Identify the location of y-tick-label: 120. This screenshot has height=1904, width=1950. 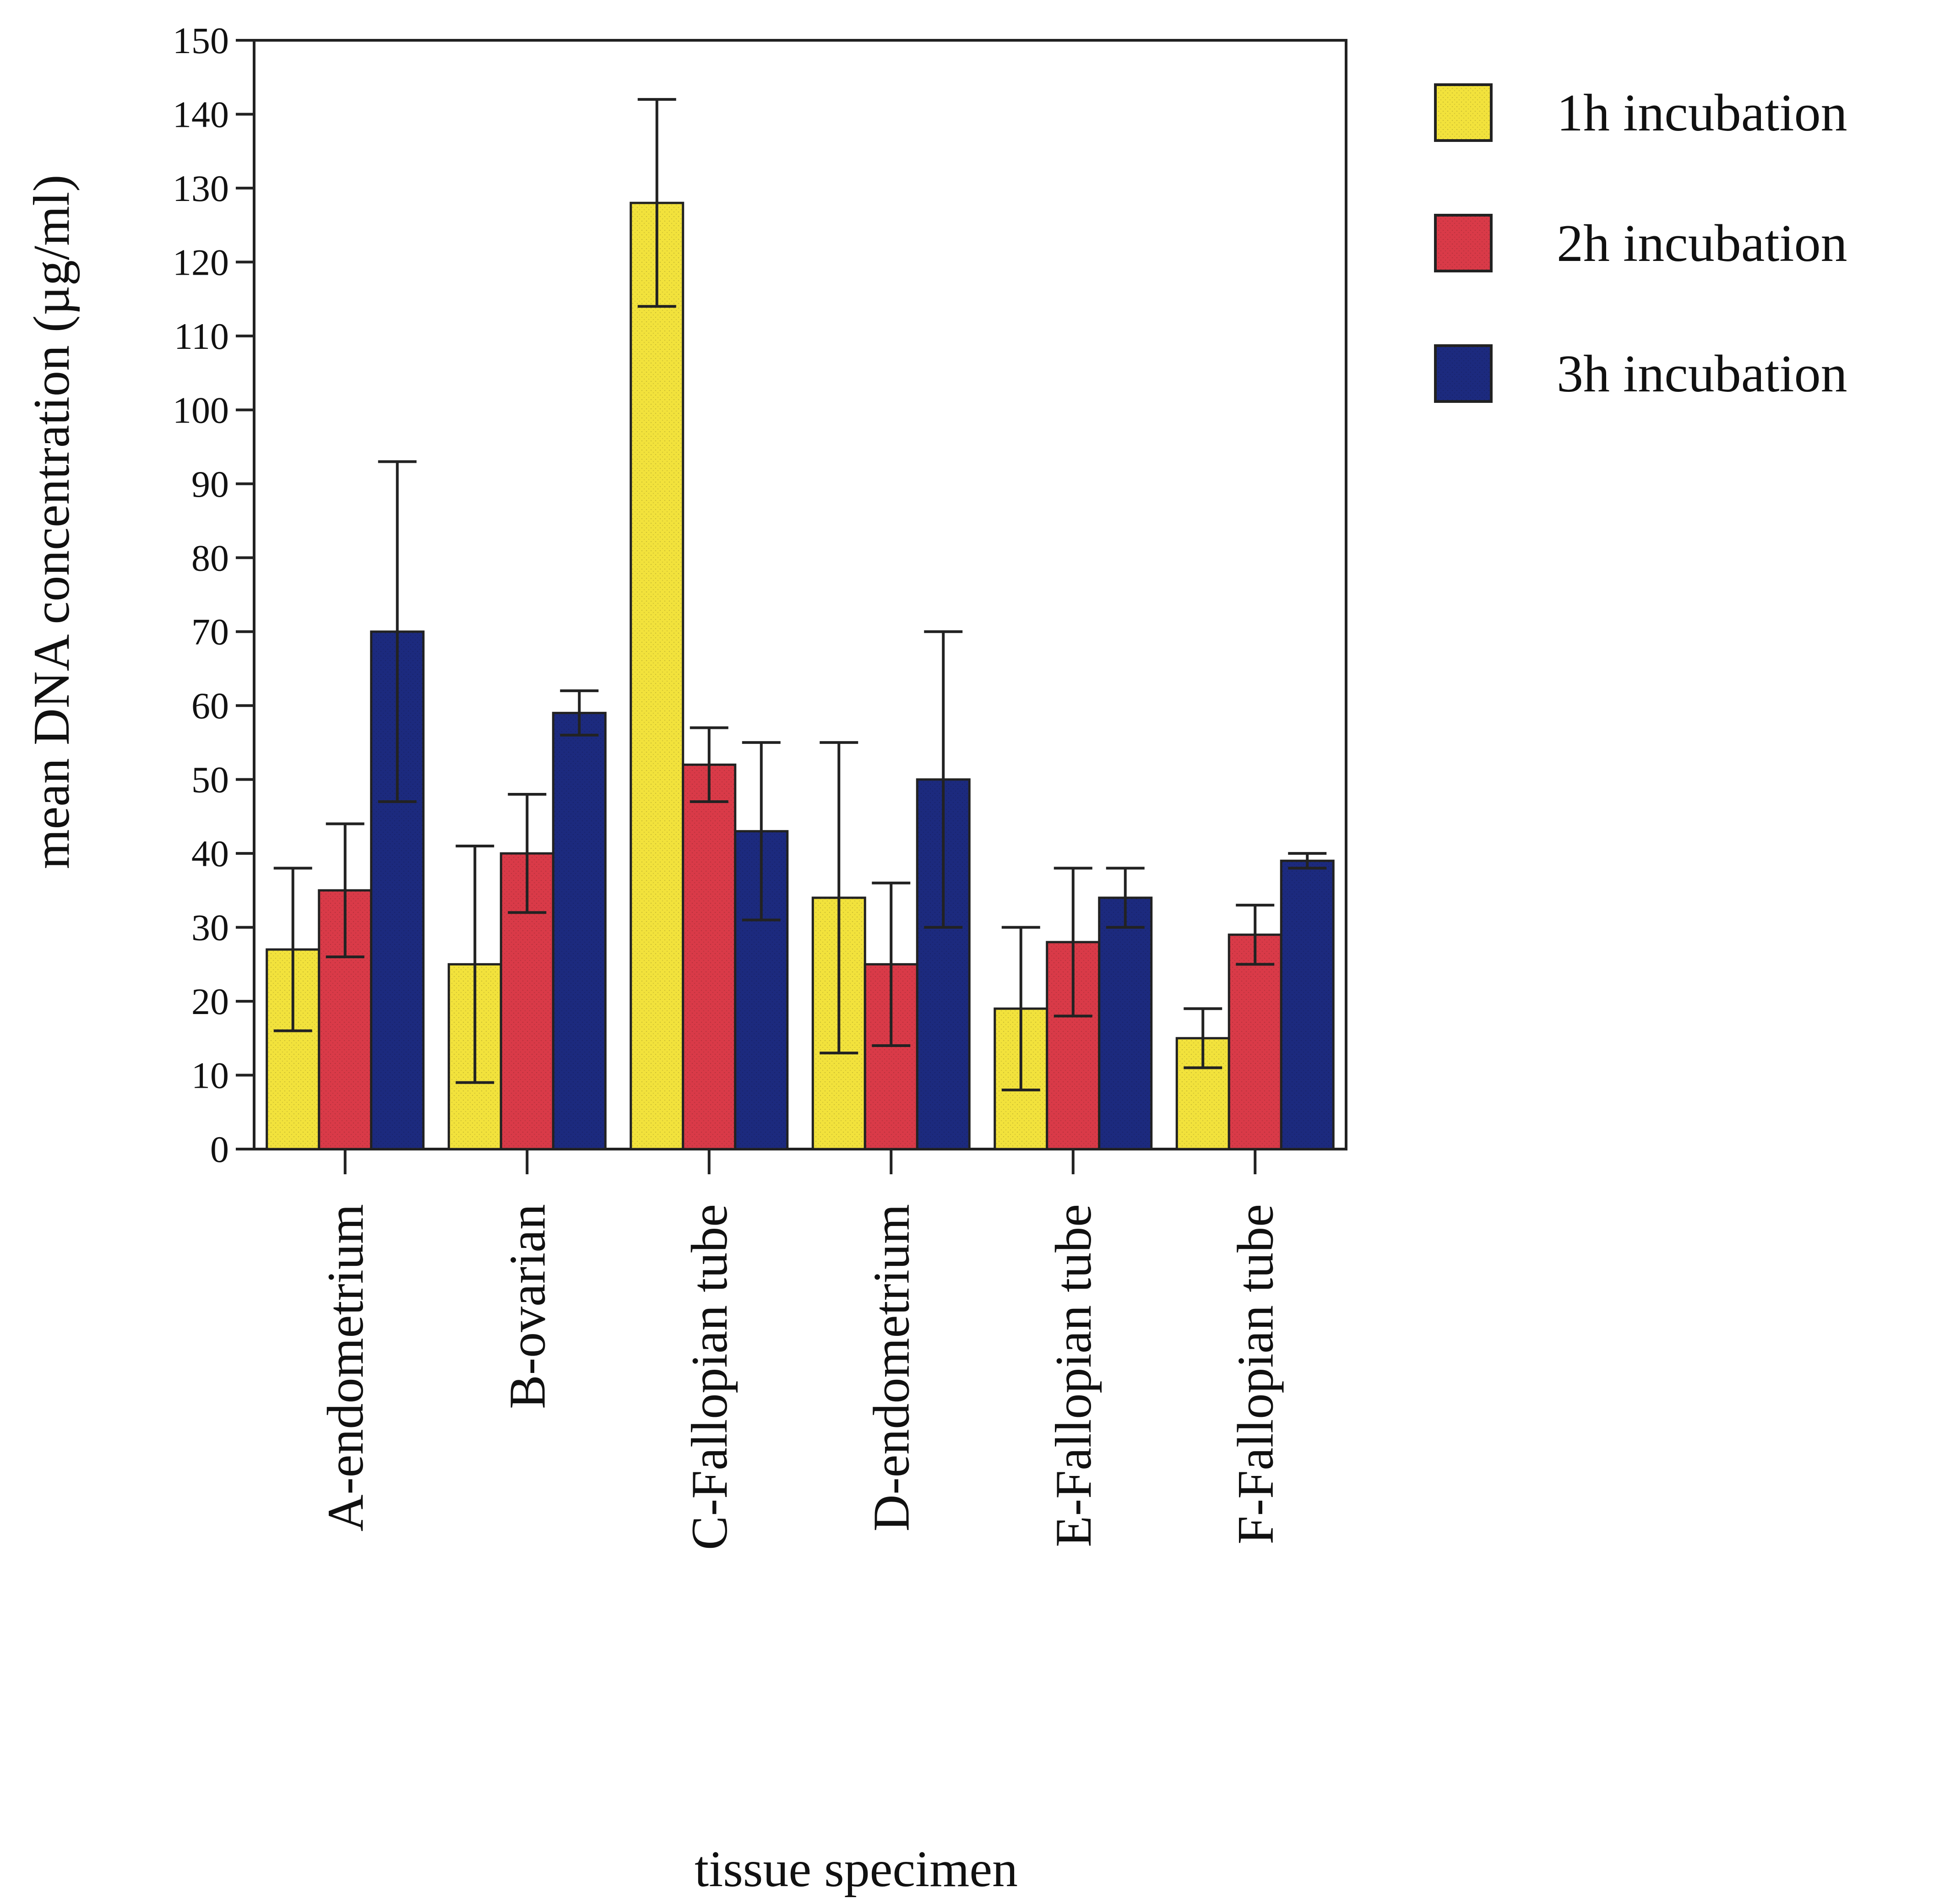
(201, 262).